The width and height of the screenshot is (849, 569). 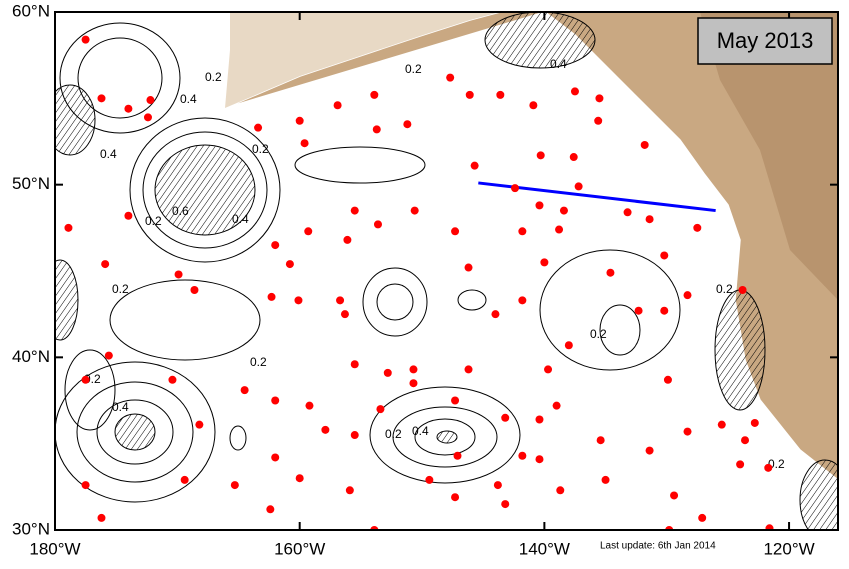 I want to click on x-tick-label: 120°W, so click(x=788, y=548).